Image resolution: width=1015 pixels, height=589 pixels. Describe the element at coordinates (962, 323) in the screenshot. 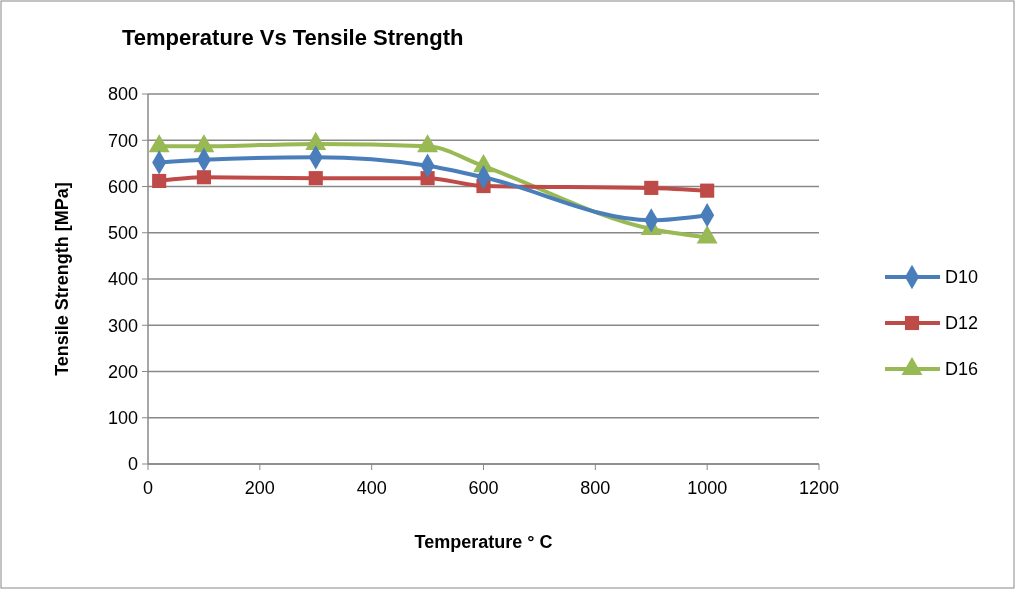

I see `legend-label: D12` at that location.